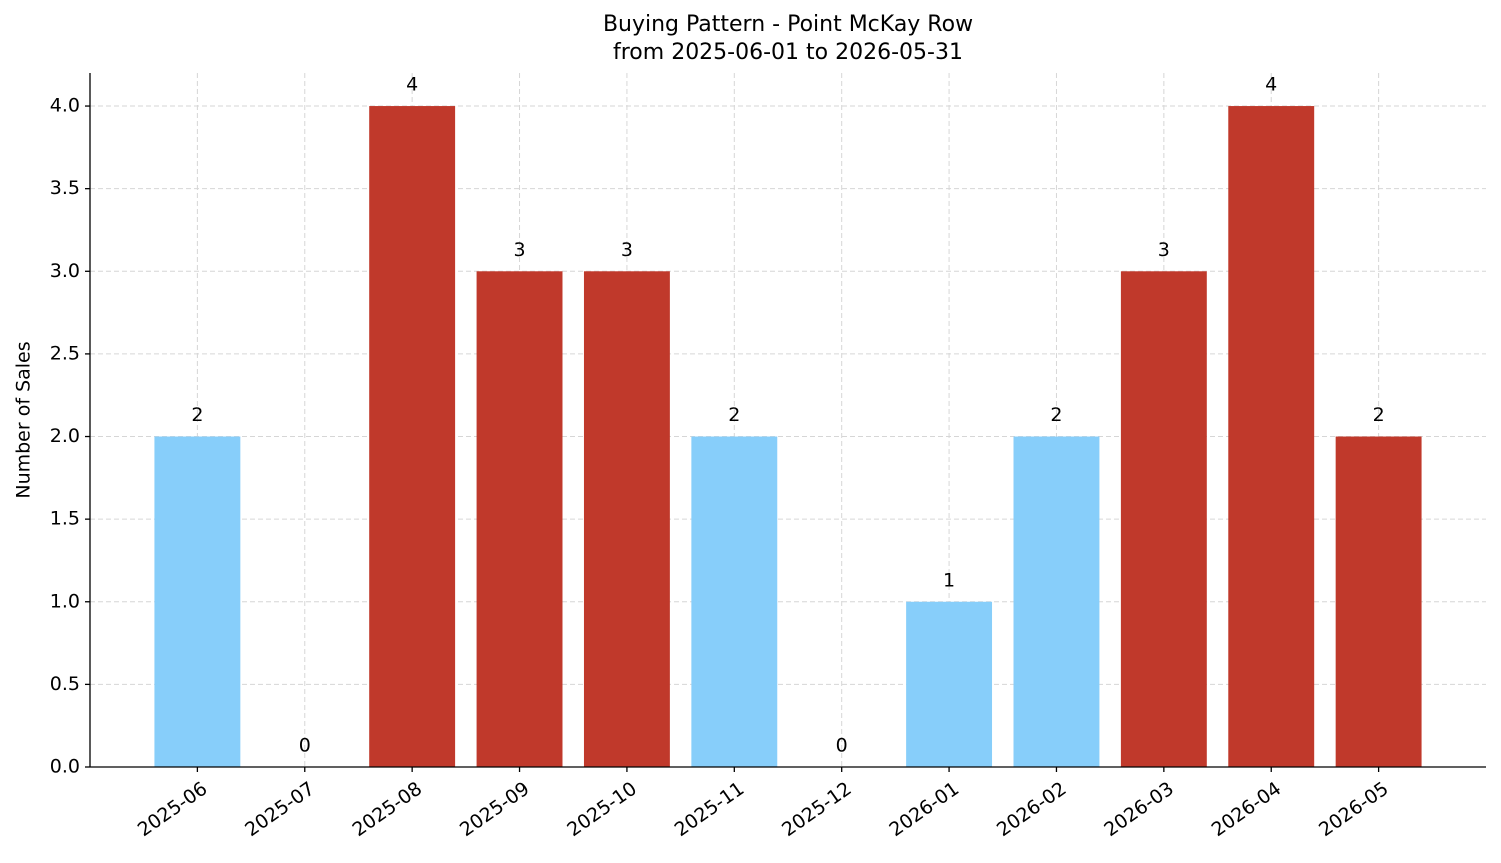 The image size is (1501, 863). Describe the element at coordinates (817, 810) in the screenshot. I see `x-tick-label: 2025-12` at that location.